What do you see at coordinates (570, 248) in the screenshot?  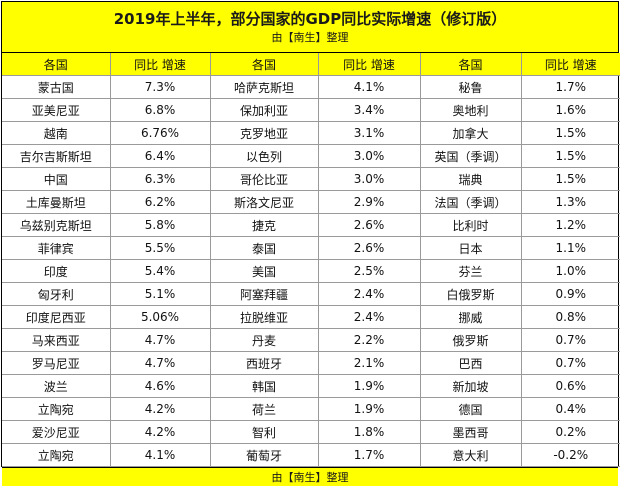 I see `growth-cell: 1.1%` at bounding box center [570, 248].